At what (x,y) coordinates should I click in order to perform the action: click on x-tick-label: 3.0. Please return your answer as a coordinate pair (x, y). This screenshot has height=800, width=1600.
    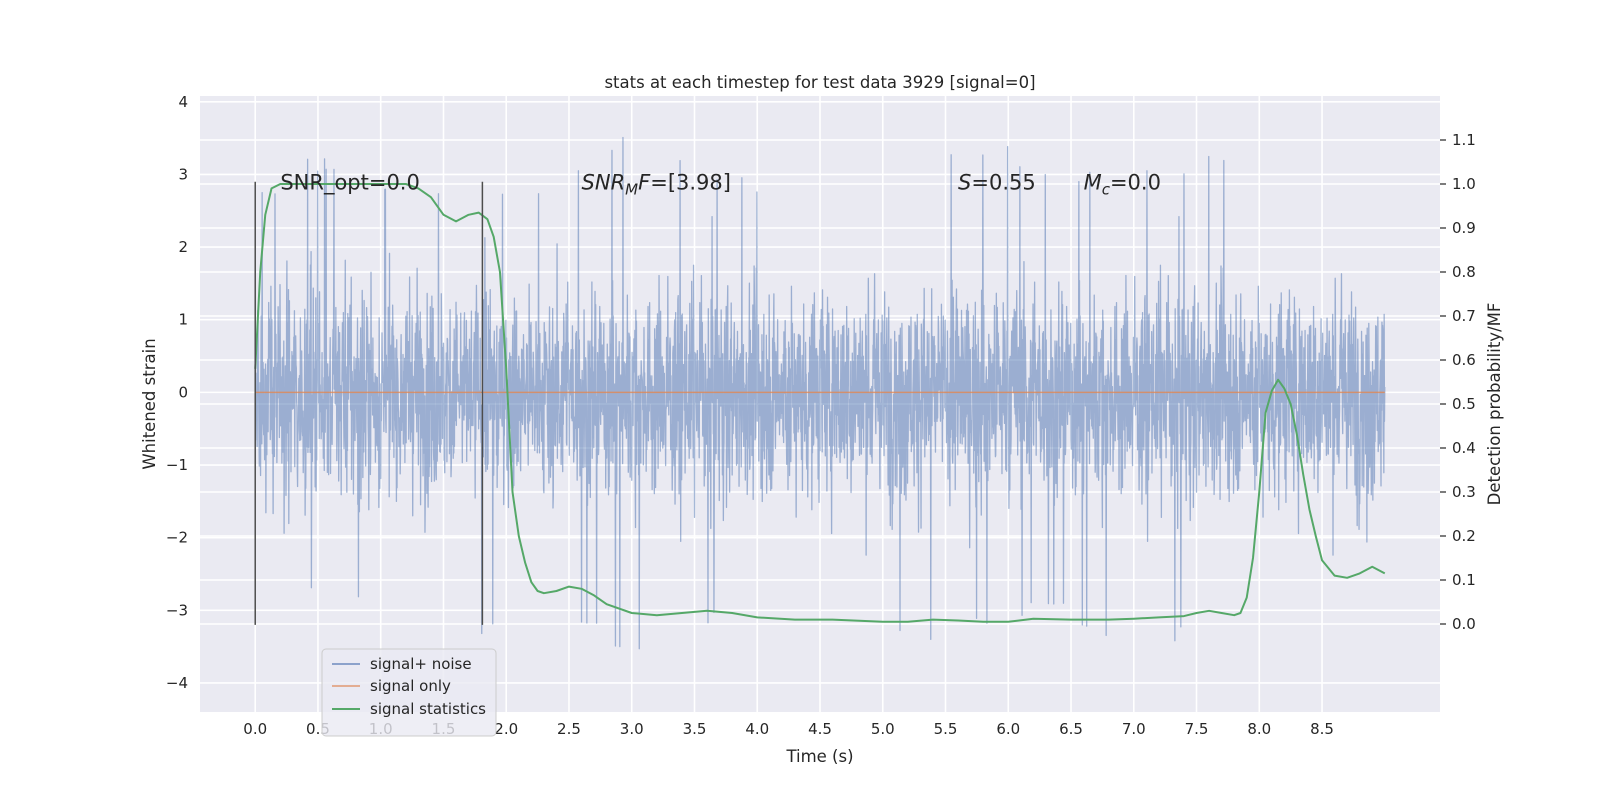
    Looking at the image, I should click on (632, 729).